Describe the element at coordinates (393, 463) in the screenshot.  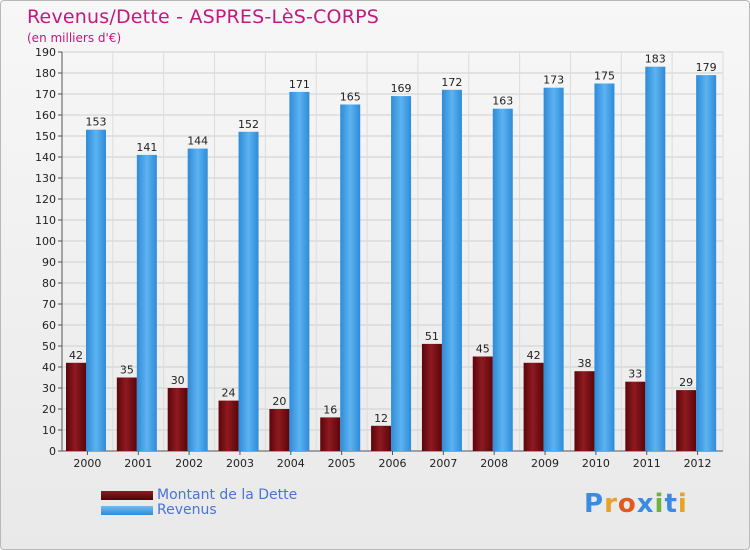
I see `x-tick-label: 2006` at that location.